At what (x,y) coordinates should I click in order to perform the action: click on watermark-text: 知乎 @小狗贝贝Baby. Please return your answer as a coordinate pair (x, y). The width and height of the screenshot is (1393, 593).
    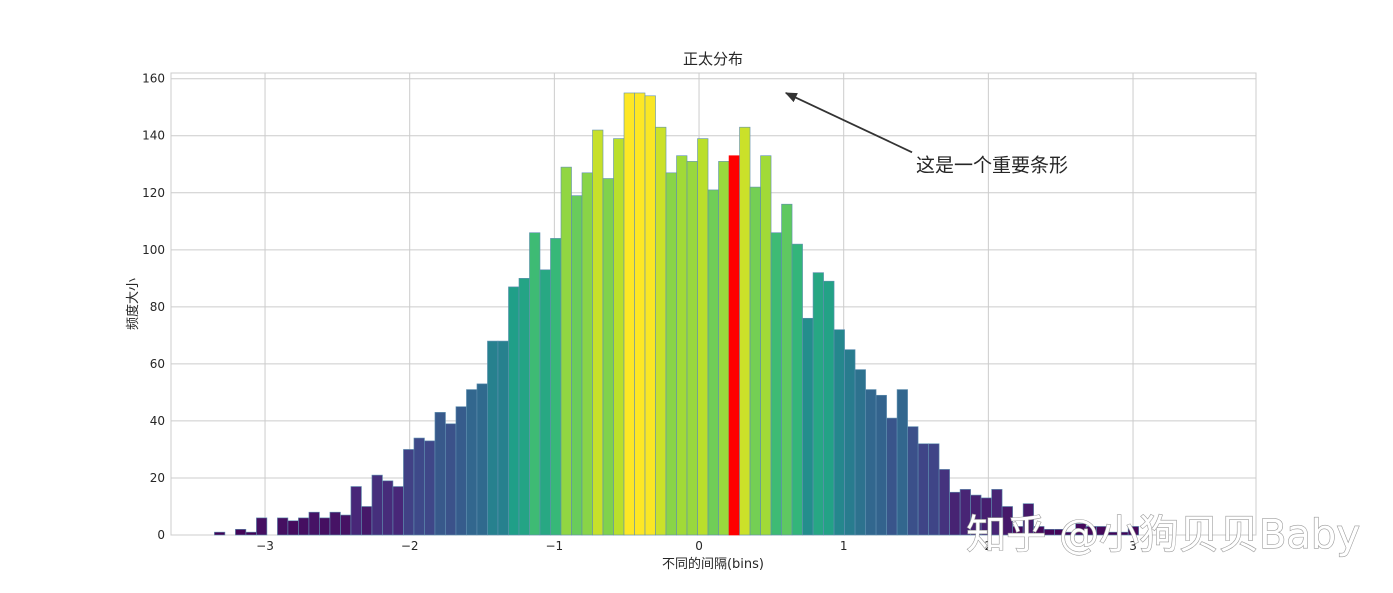
    Looking at the image, I should click on (1163, 535).